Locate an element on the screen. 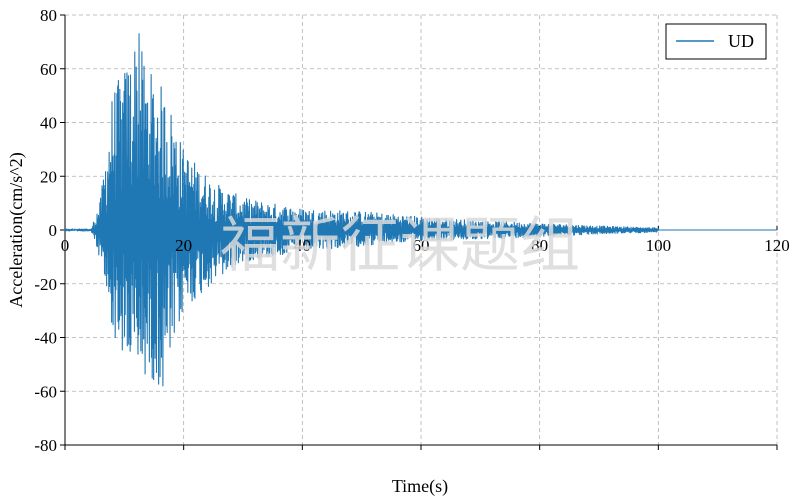  x-axis-label: Time(s) is located at coordinates (420, 486).